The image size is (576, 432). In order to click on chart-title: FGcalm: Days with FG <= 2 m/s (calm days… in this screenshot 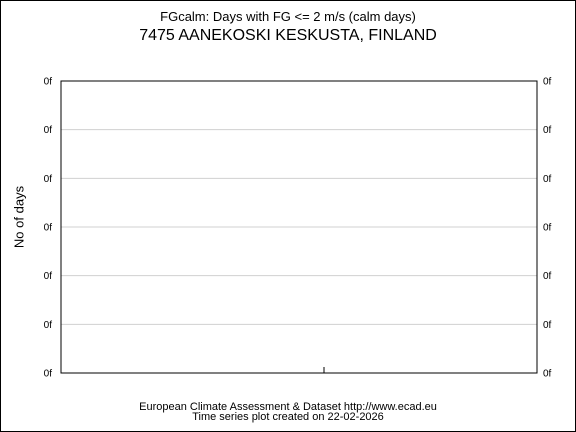, I will do `click(288, 16)`.